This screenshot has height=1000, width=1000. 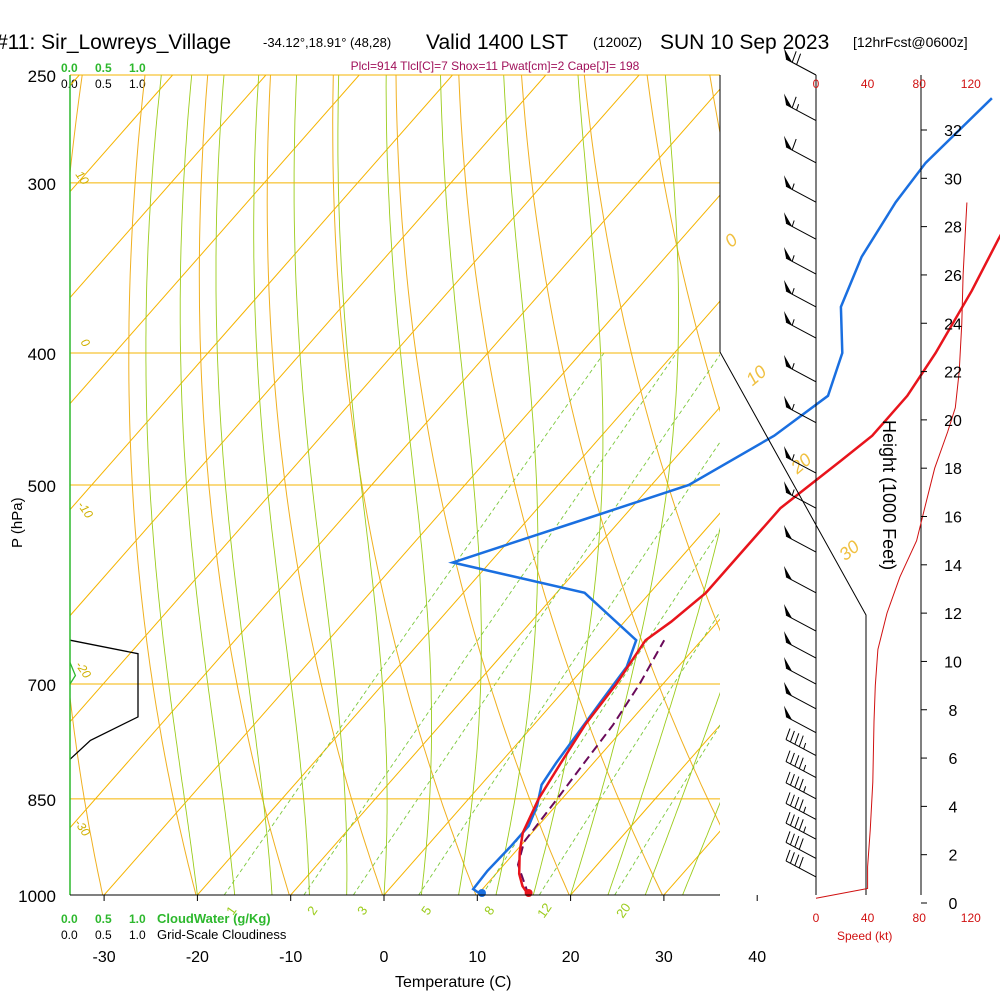 I want to click on height-tick-12: 12, so click(x=953, y=614).